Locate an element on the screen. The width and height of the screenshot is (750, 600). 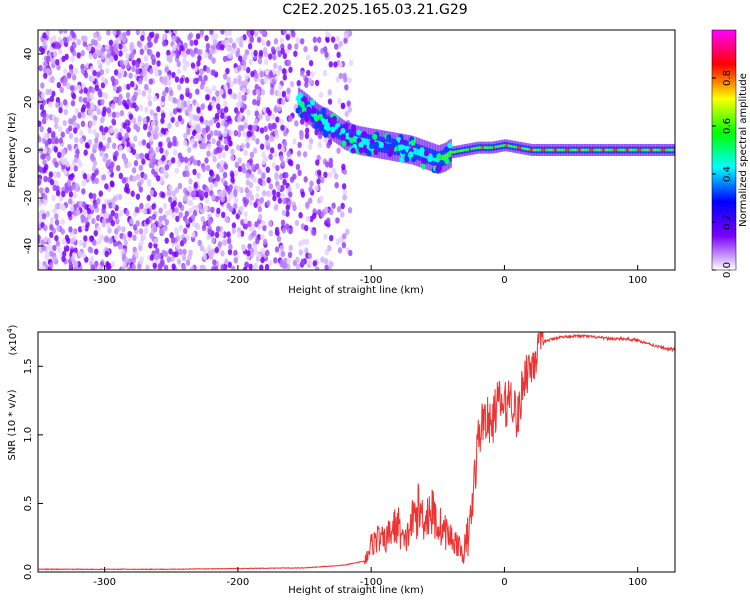
spectrogram-x-tick-label: 0 is located at coordinates (504, 280).